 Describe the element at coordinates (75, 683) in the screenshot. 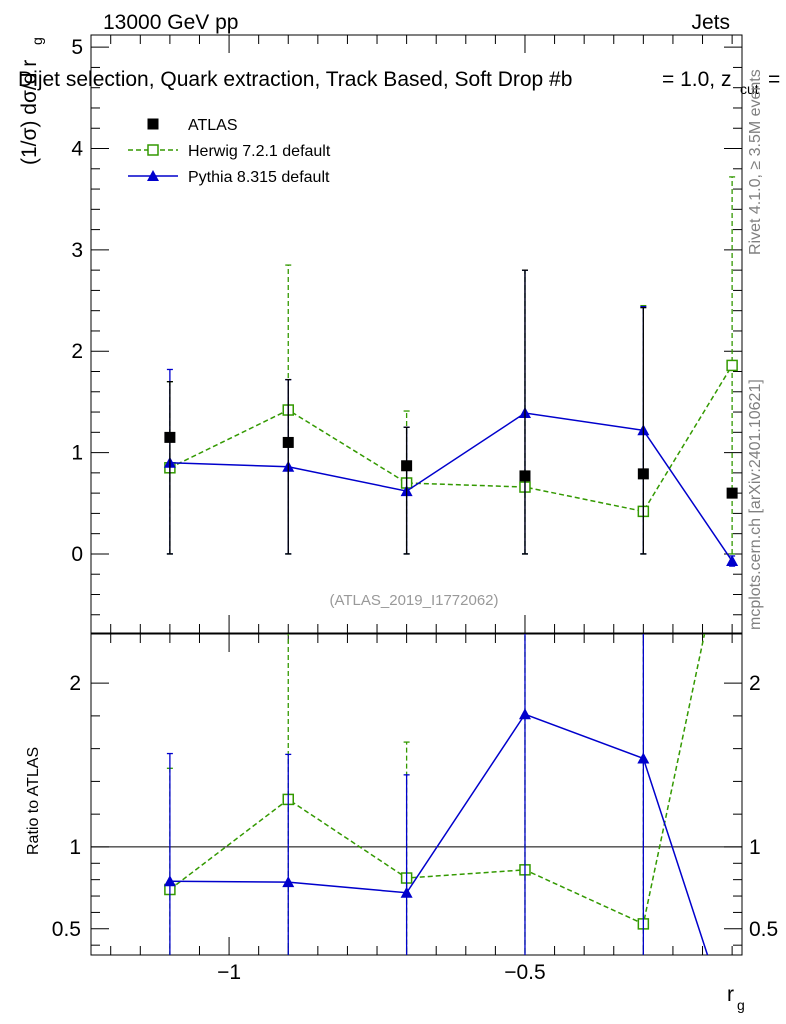

I see `ratio-y-tick-label-left: 2` at that location.